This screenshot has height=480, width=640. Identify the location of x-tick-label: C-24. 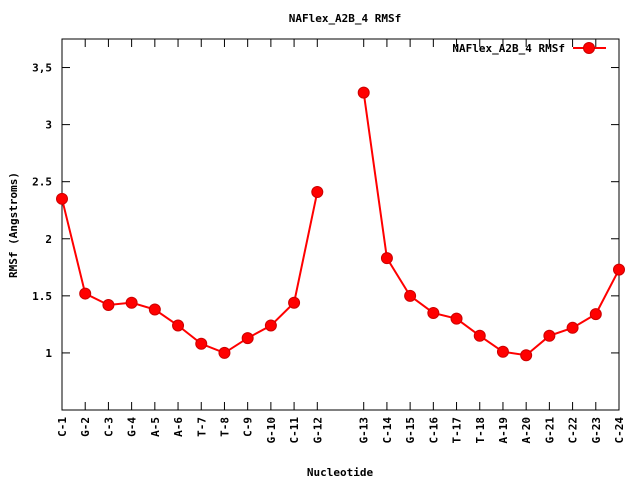
(619, 430).